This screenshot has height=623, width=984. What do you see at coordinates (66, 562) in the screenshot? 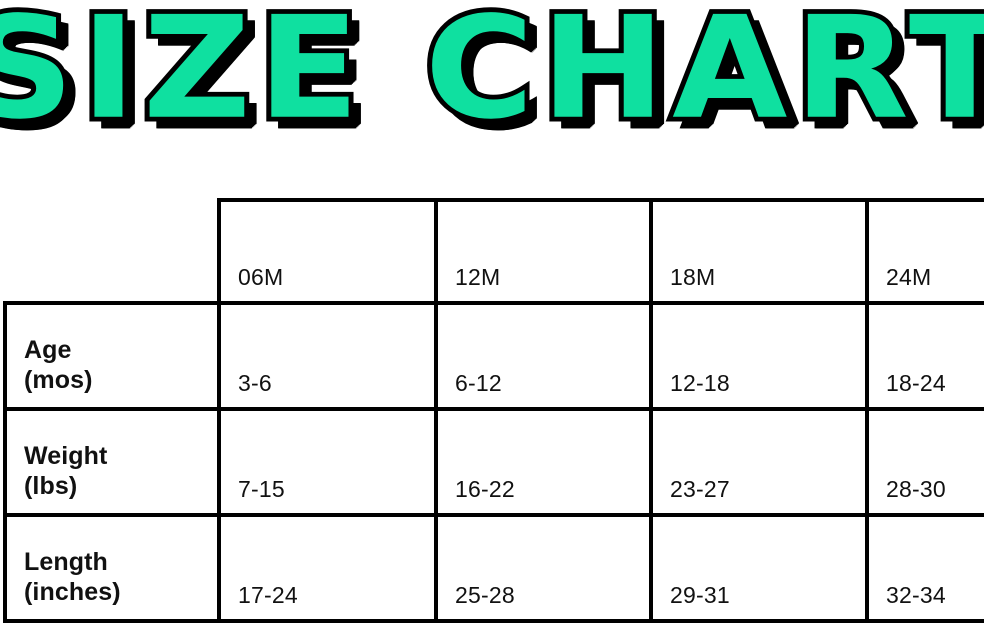
I see `row-label-length-measure: Length` at bounding box center [66, 562].